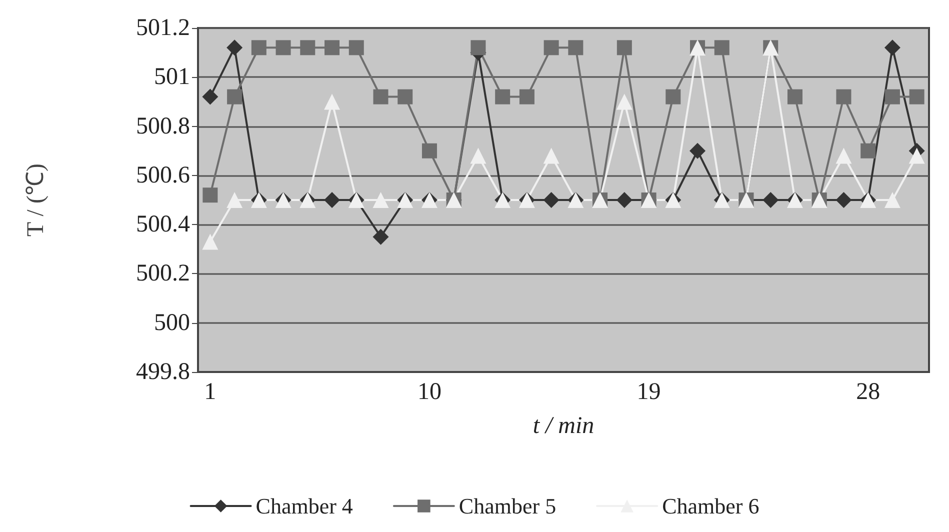 Image resolution: width=949 pixels, height=532 pixels. Describe the element at coordinates (163, 126) in the screenshot. I see `y-tick-label: 500.8` at that location.